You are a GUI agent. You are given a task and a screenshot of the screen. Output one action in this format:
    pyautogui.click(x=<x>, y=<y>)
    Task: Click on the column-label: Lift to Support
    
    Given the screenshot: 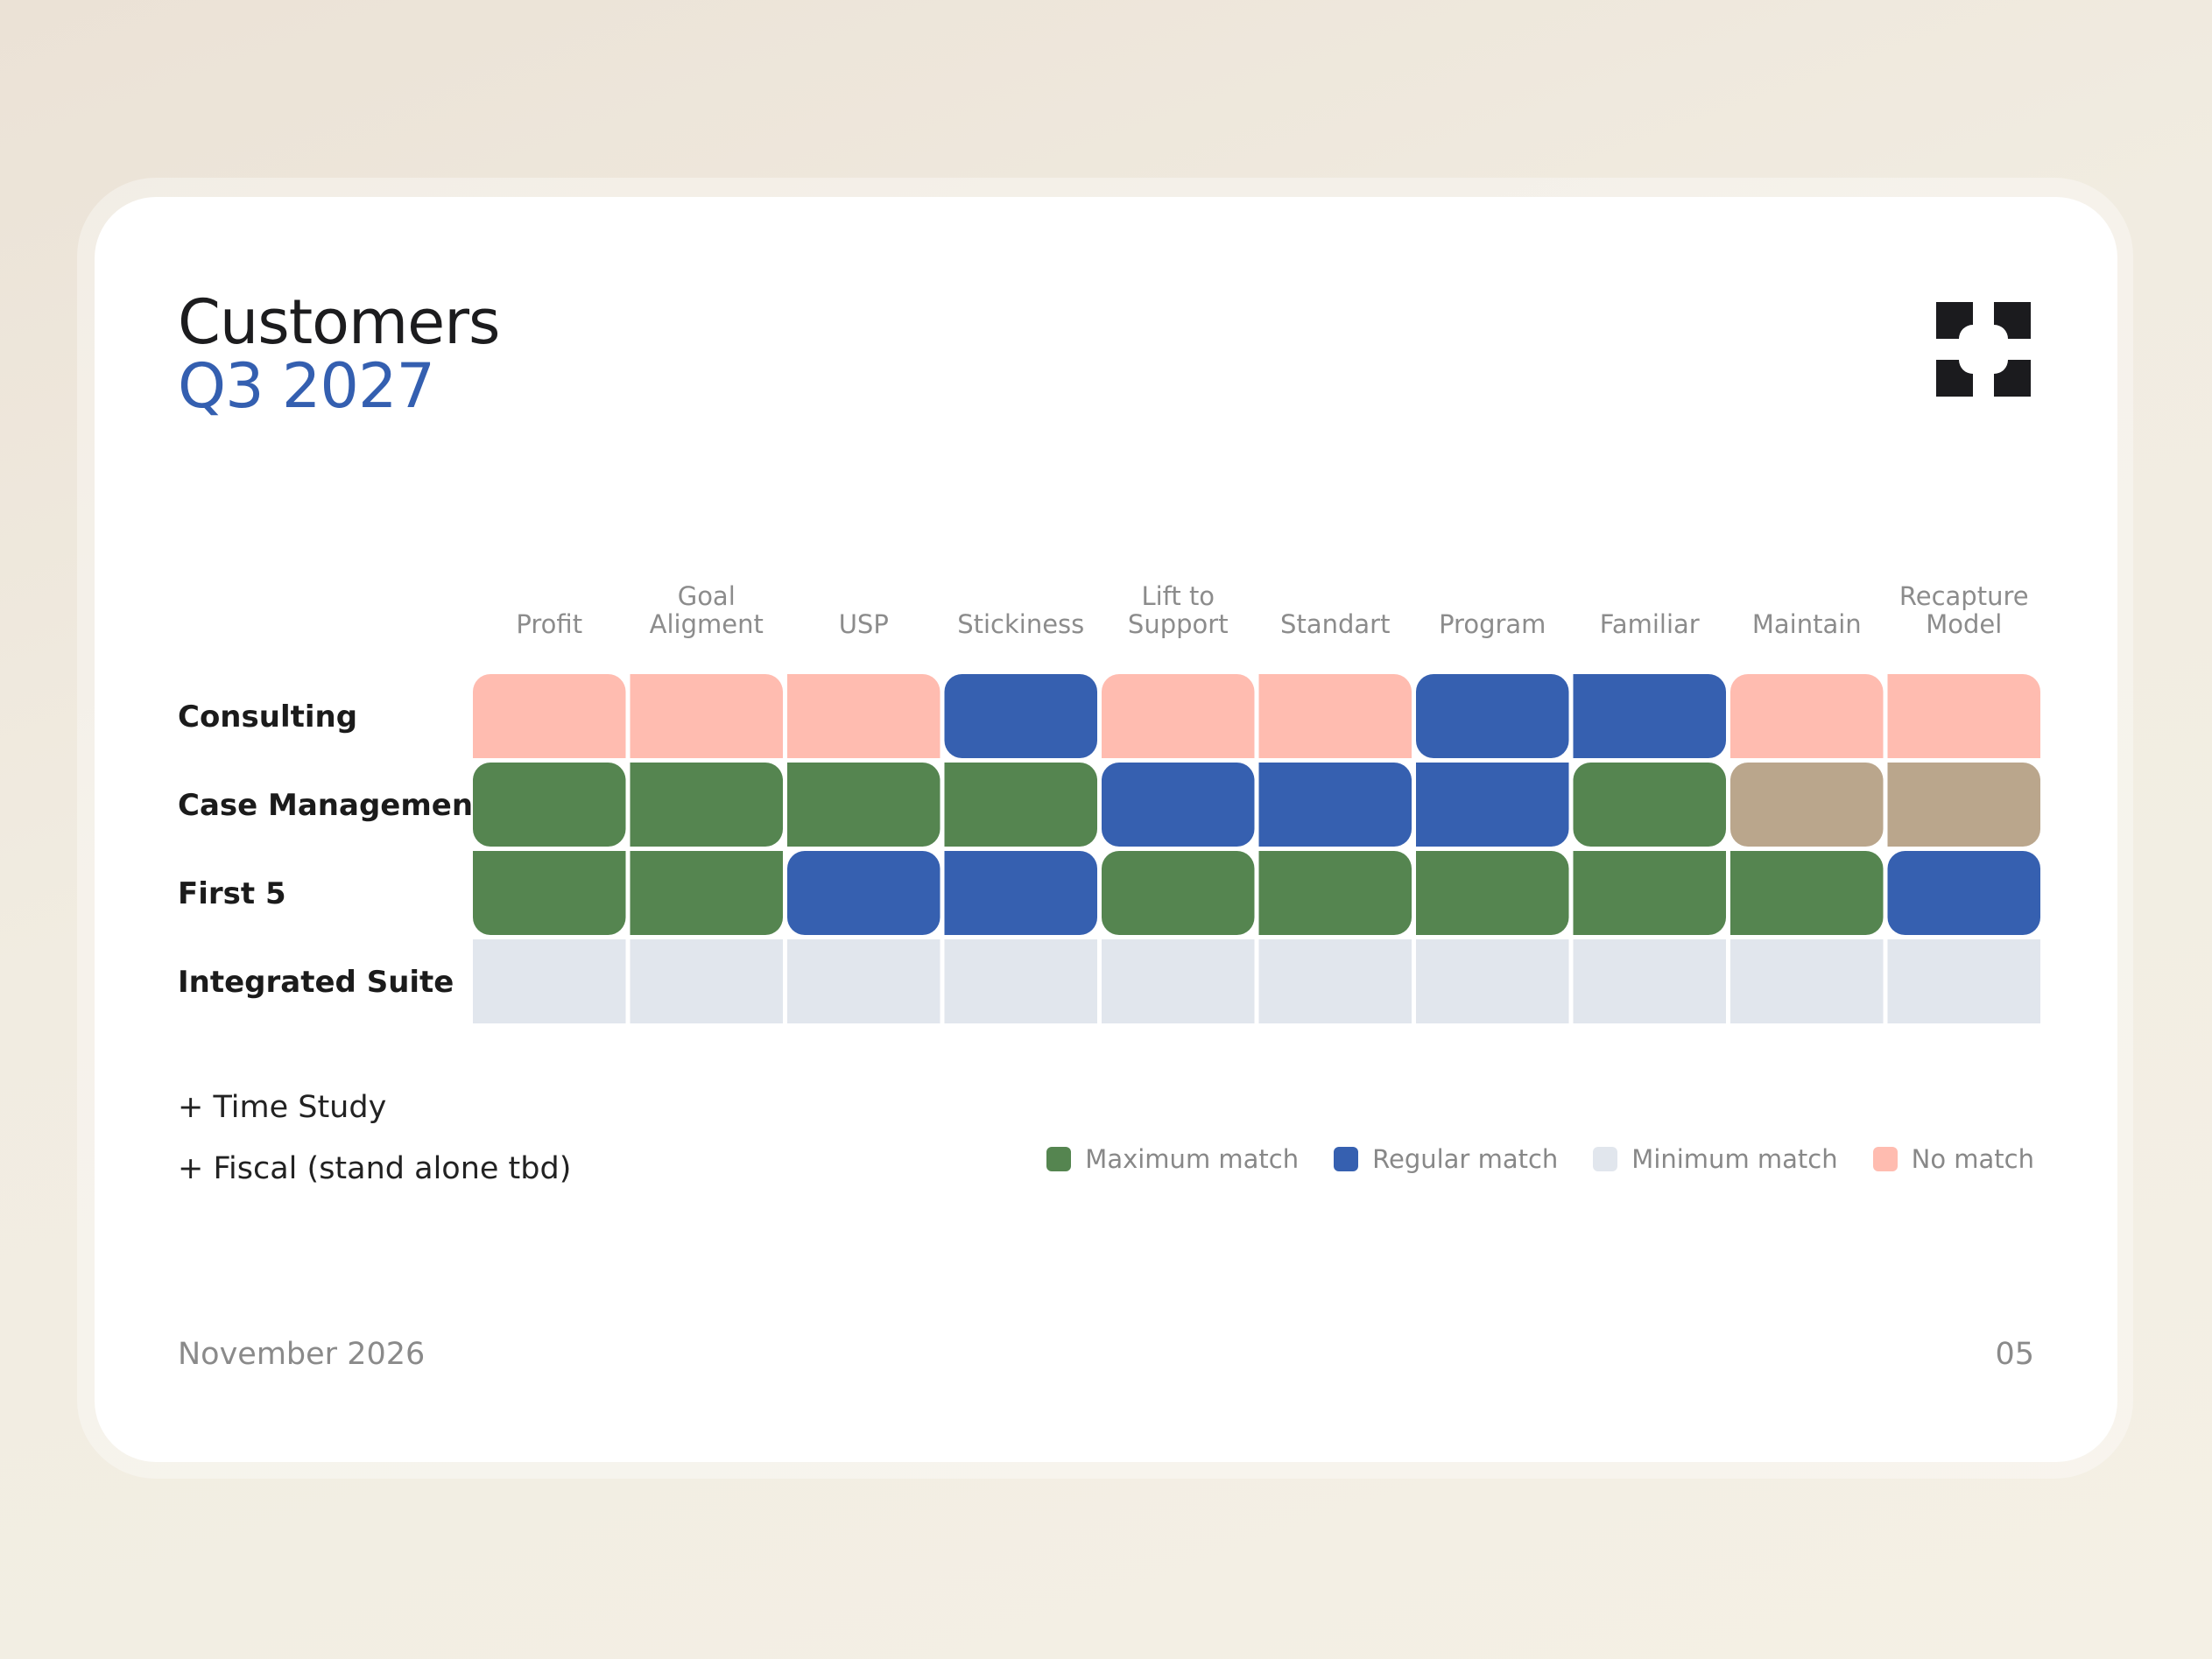 What is the action you would take?
    pyautogui.click(x=1178, y=610)
    